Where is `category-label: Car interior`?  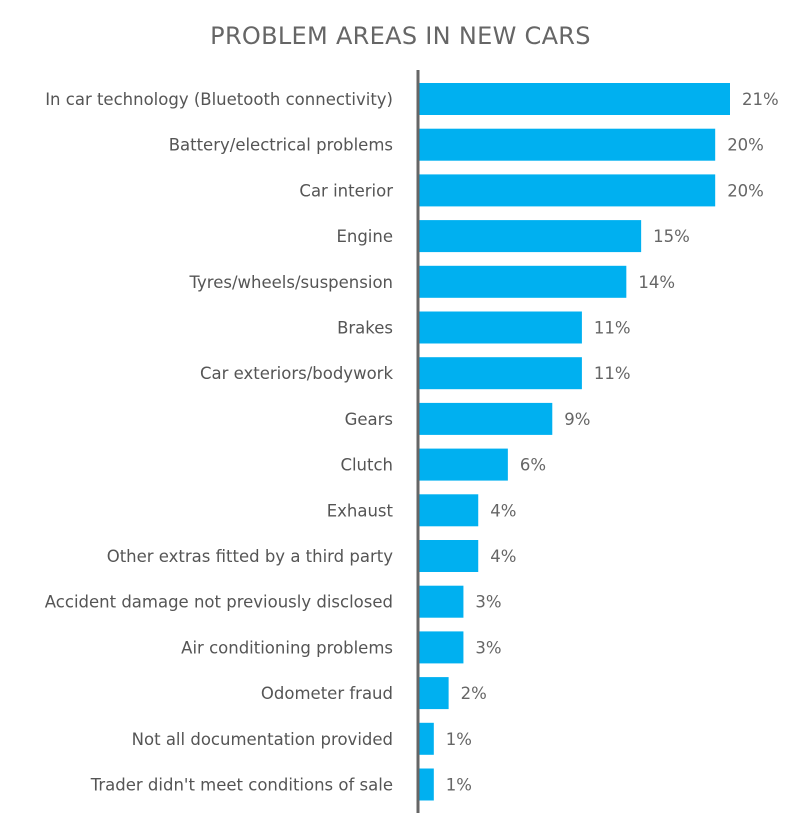
category-label: Car interior is located at coordinates (346, 190).